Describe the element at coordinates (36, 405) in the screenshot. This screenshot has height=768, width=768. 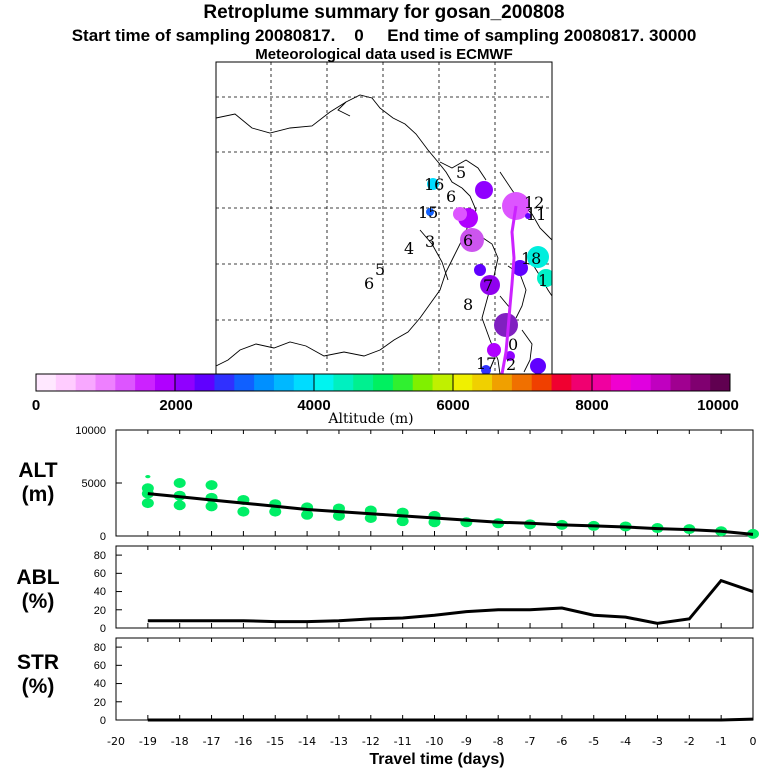
I see `colorbar-tick: 0` at that location.